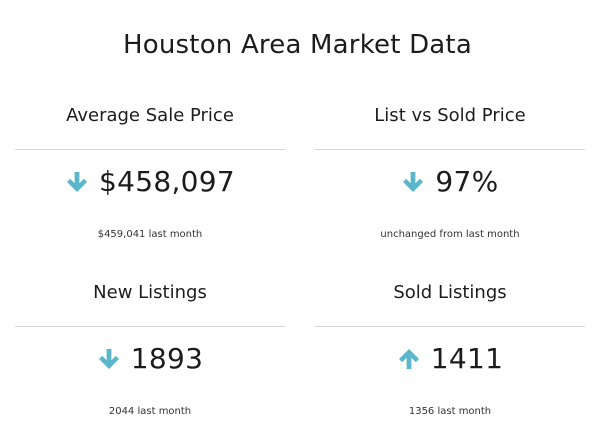 Image resolution: width=595 pixels, height=432 pixels. What do you see at coordinates (409, 359) in the screenshot?
I see `arrow-up-icon` at bounding box center [409, 359].